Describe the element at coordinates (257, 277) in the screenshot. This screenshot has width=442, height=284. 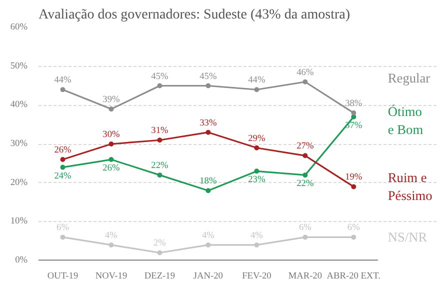
I see `x-tick-label: FEV-20` at that location.